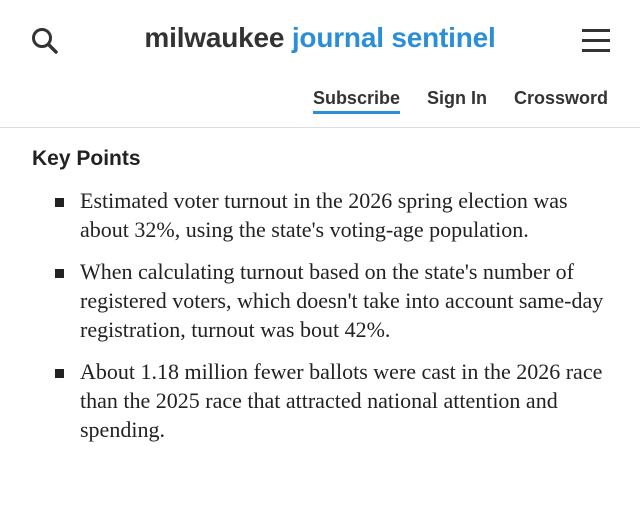  What do you see at coordinates (560, 98) in the screenshot?
I see `nav-link: Crossword` at bounding box center [560, 98].